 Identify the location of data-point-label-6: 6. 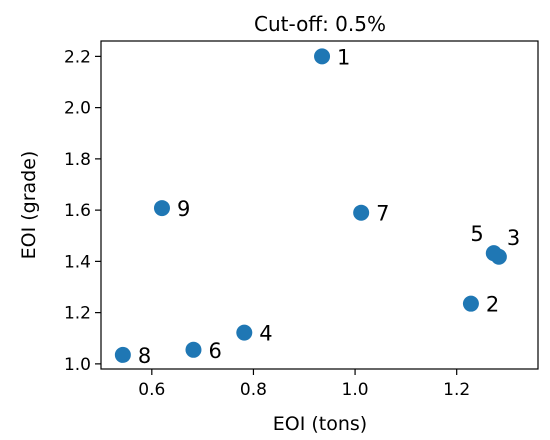
(214, 351).